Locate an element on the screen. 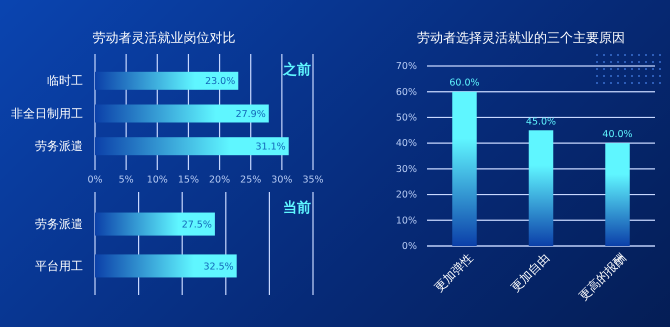 This screenshot has height=327, width=670. data-label: 45.0% is located at coordinates (541, 122).